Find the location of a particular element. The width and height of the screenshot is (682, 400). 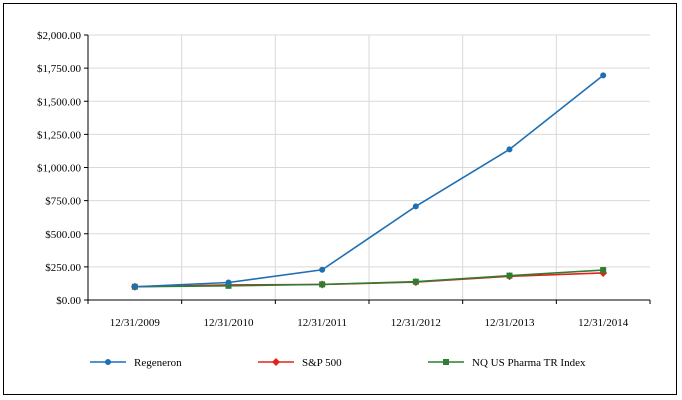

y-tick-label: $2,000.00 is located at coordinates (59, 36).